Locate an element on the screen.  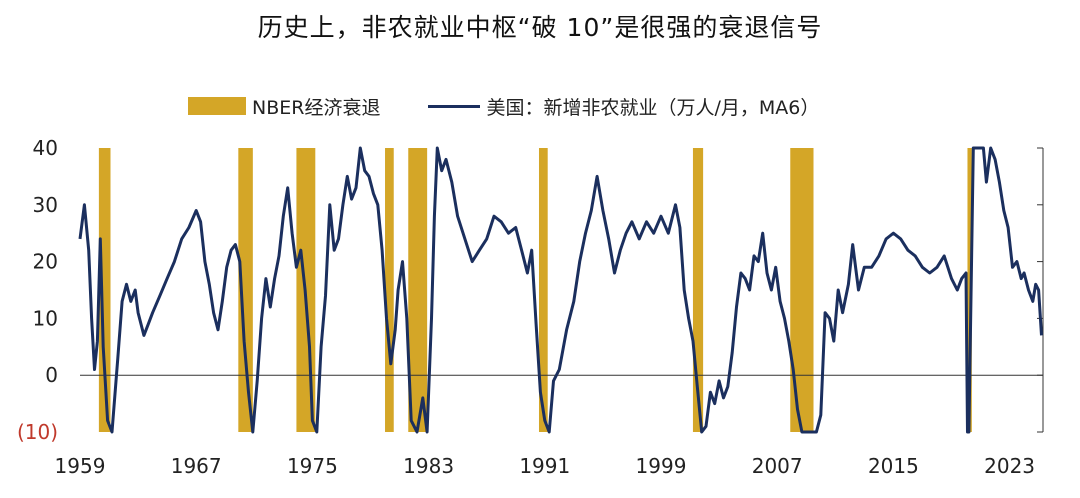
x-tick-label: 1967 is located at coordinates (196, 466).